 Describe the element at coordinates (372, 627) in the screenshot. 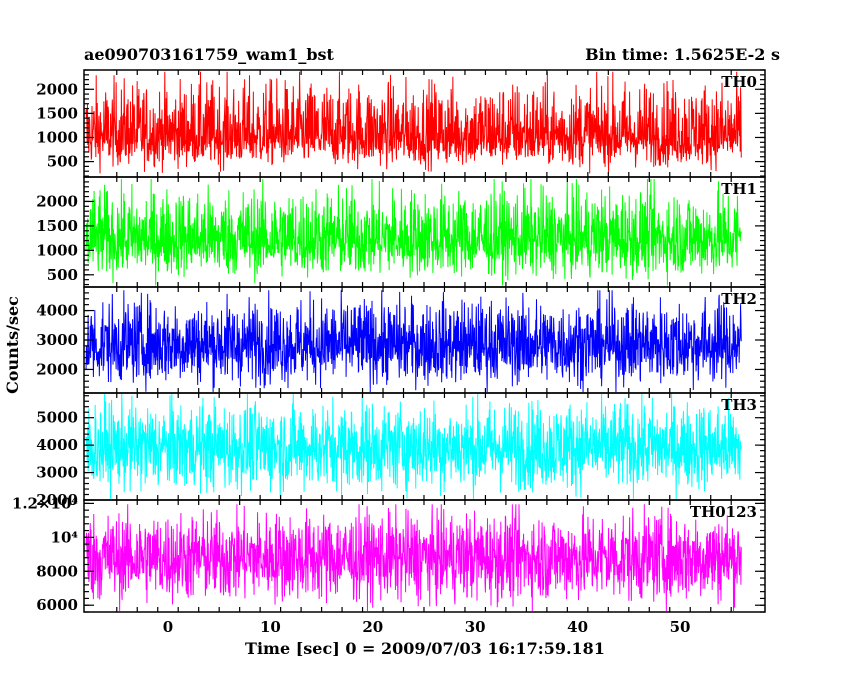

I see `x-tick-label: 20` at that location.